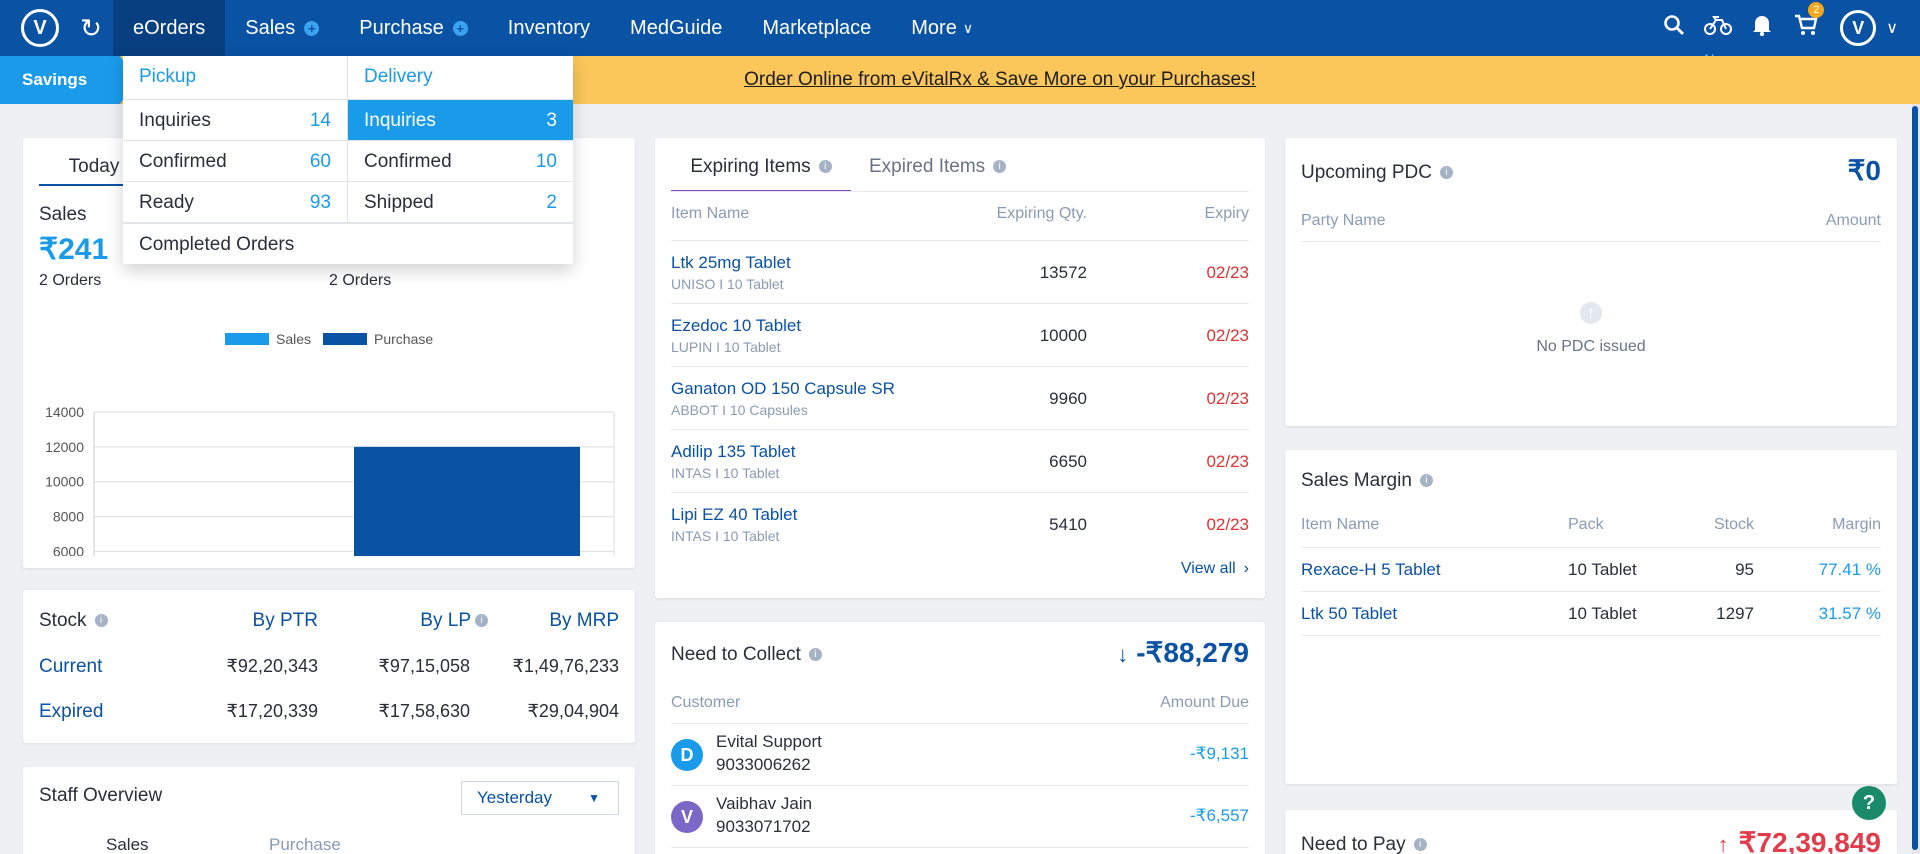 This screenshot has height=854, width=1920. I want to click on nav-purchase-label: Purchase, so click(401, 27).